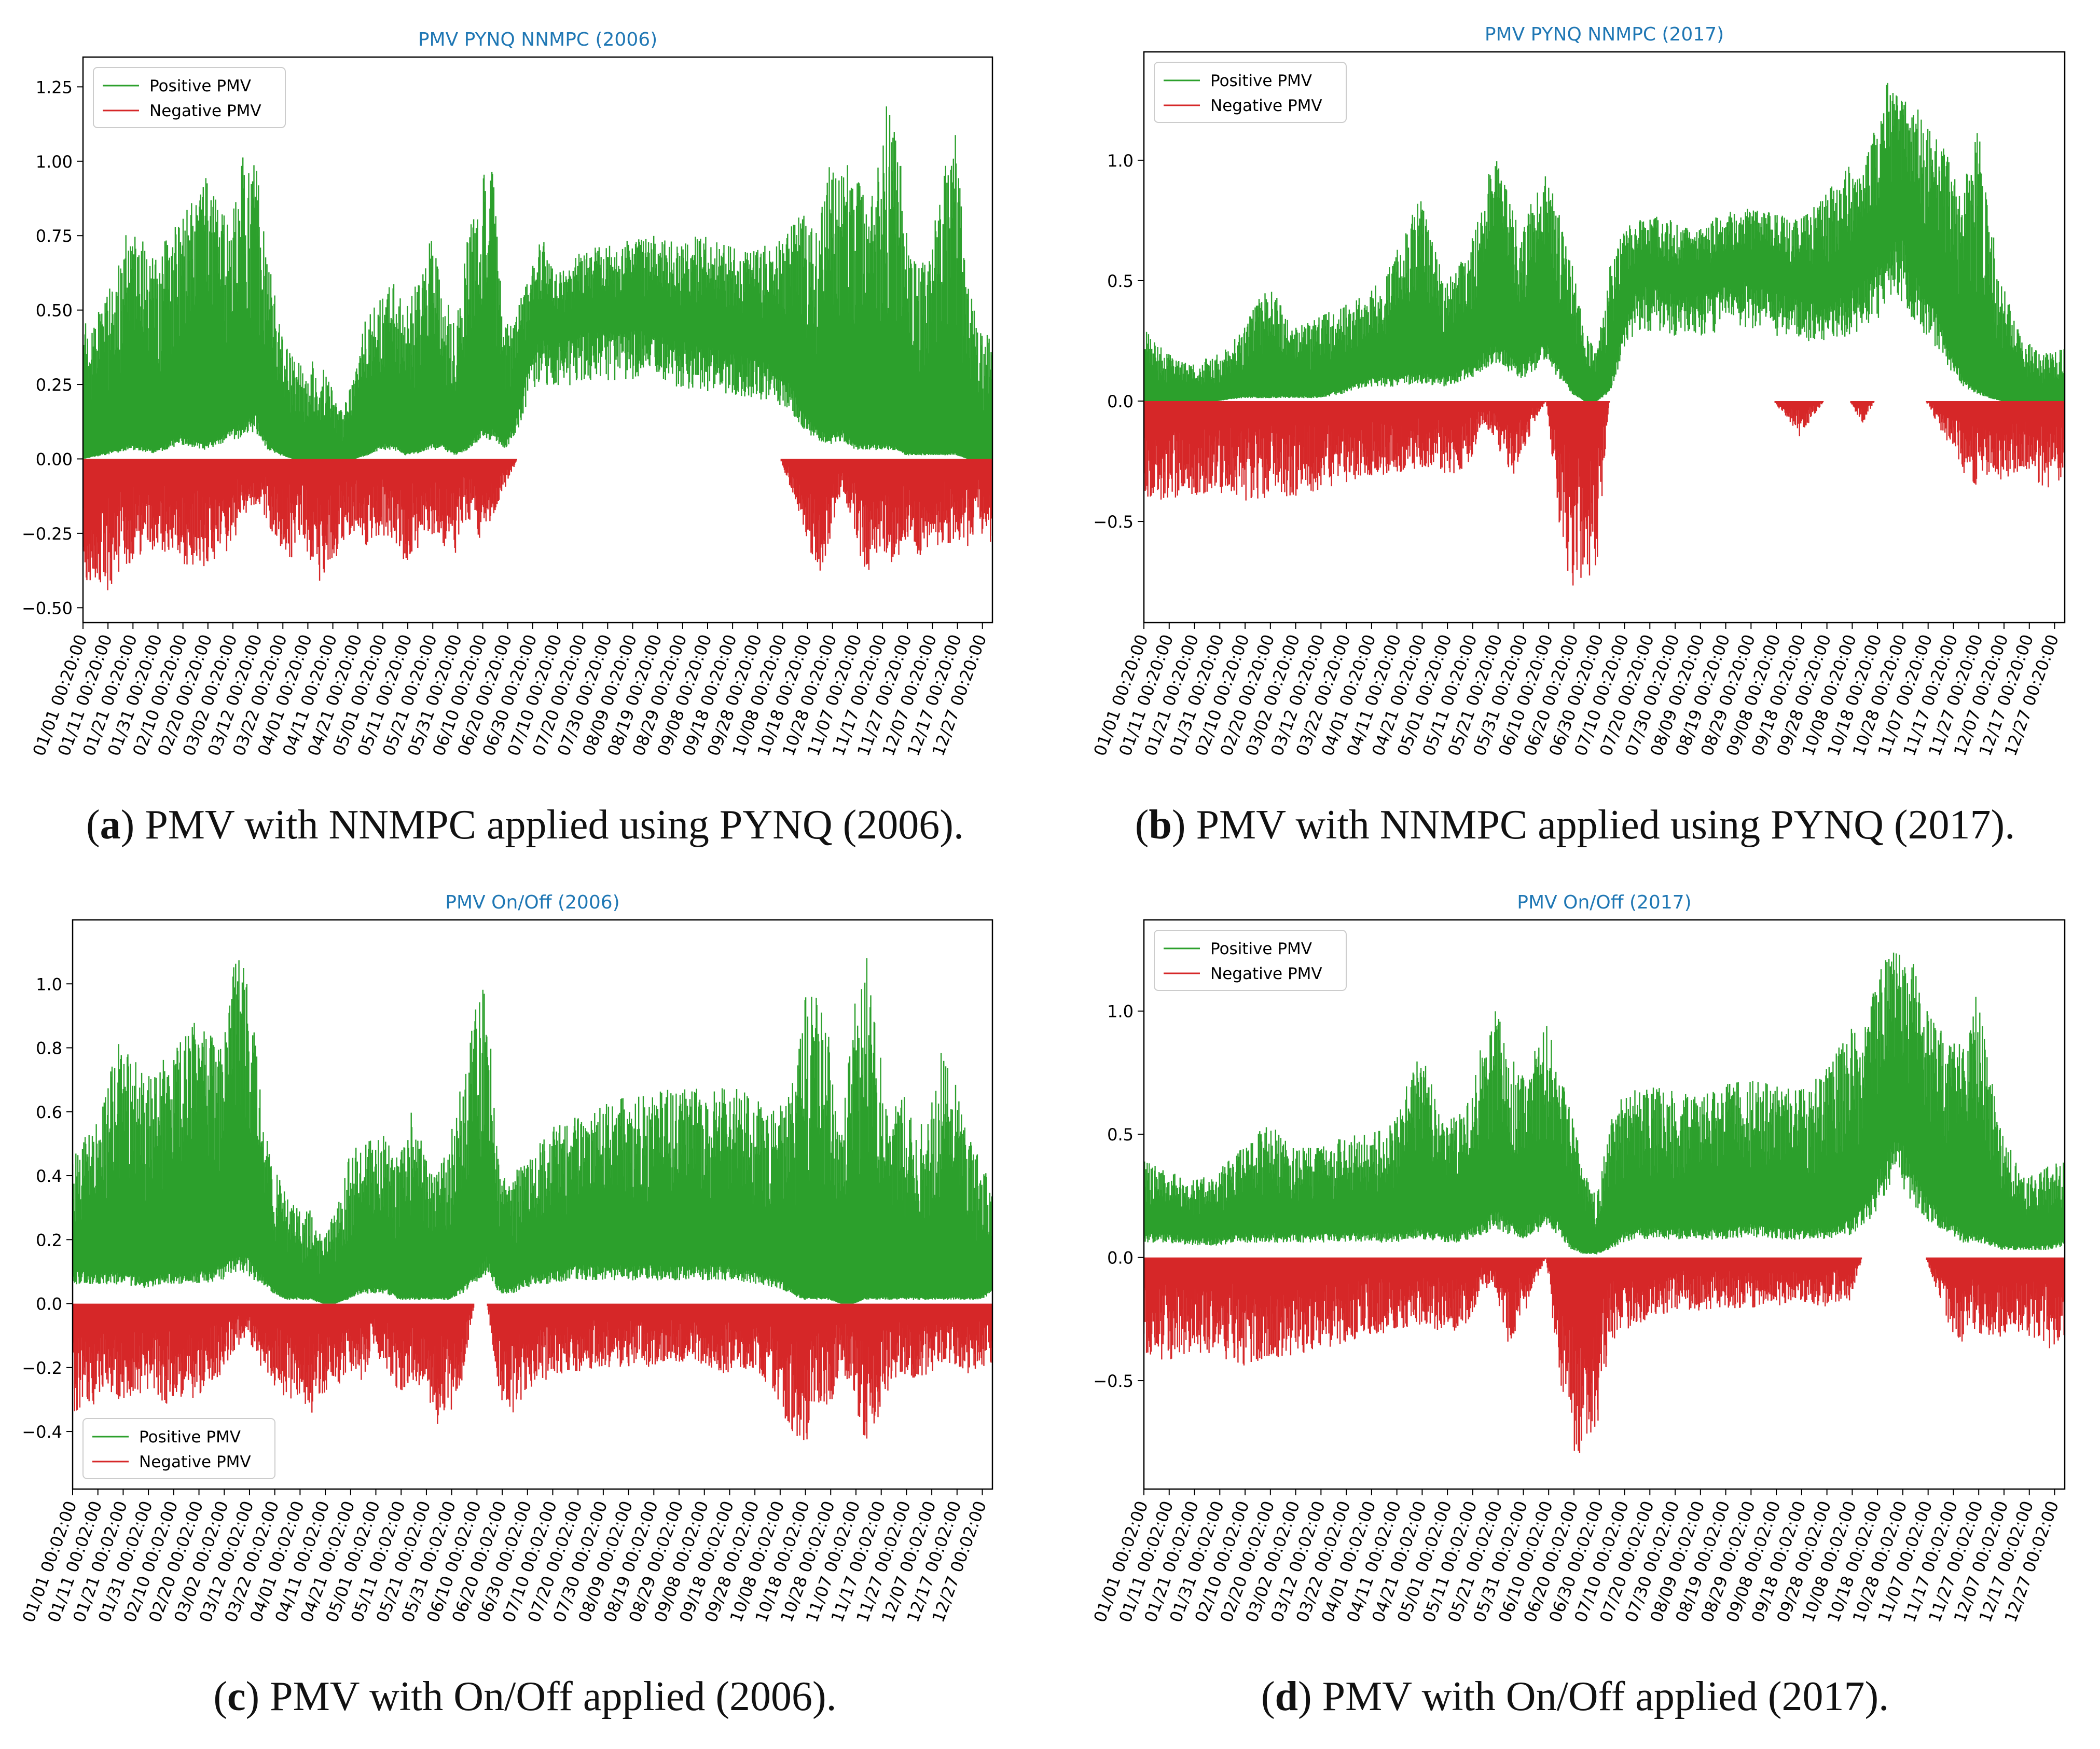  Describe the element at coordinates (49, 1240) in the screenshot. I see `y-tick-label: 0.2` at that location.